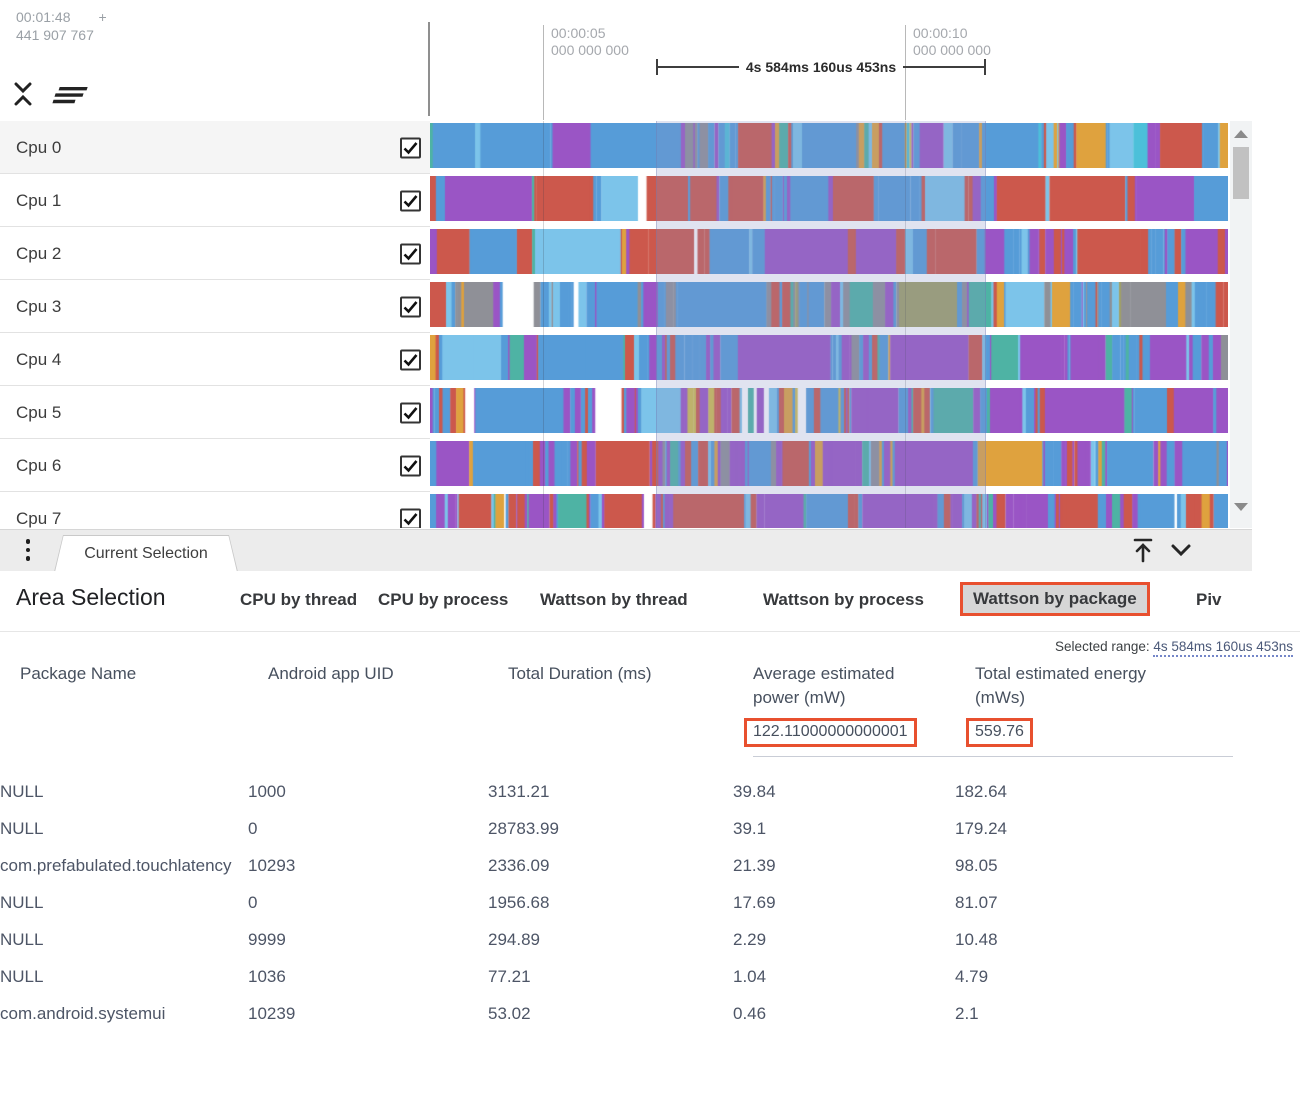 Image resolution: width=1300 pixels, height=1104 pixels. Describe the element at coordinates (299, 599) in the screenshot. I see `panel-tab-cpu-by-thread: CPU by thread` at that location.